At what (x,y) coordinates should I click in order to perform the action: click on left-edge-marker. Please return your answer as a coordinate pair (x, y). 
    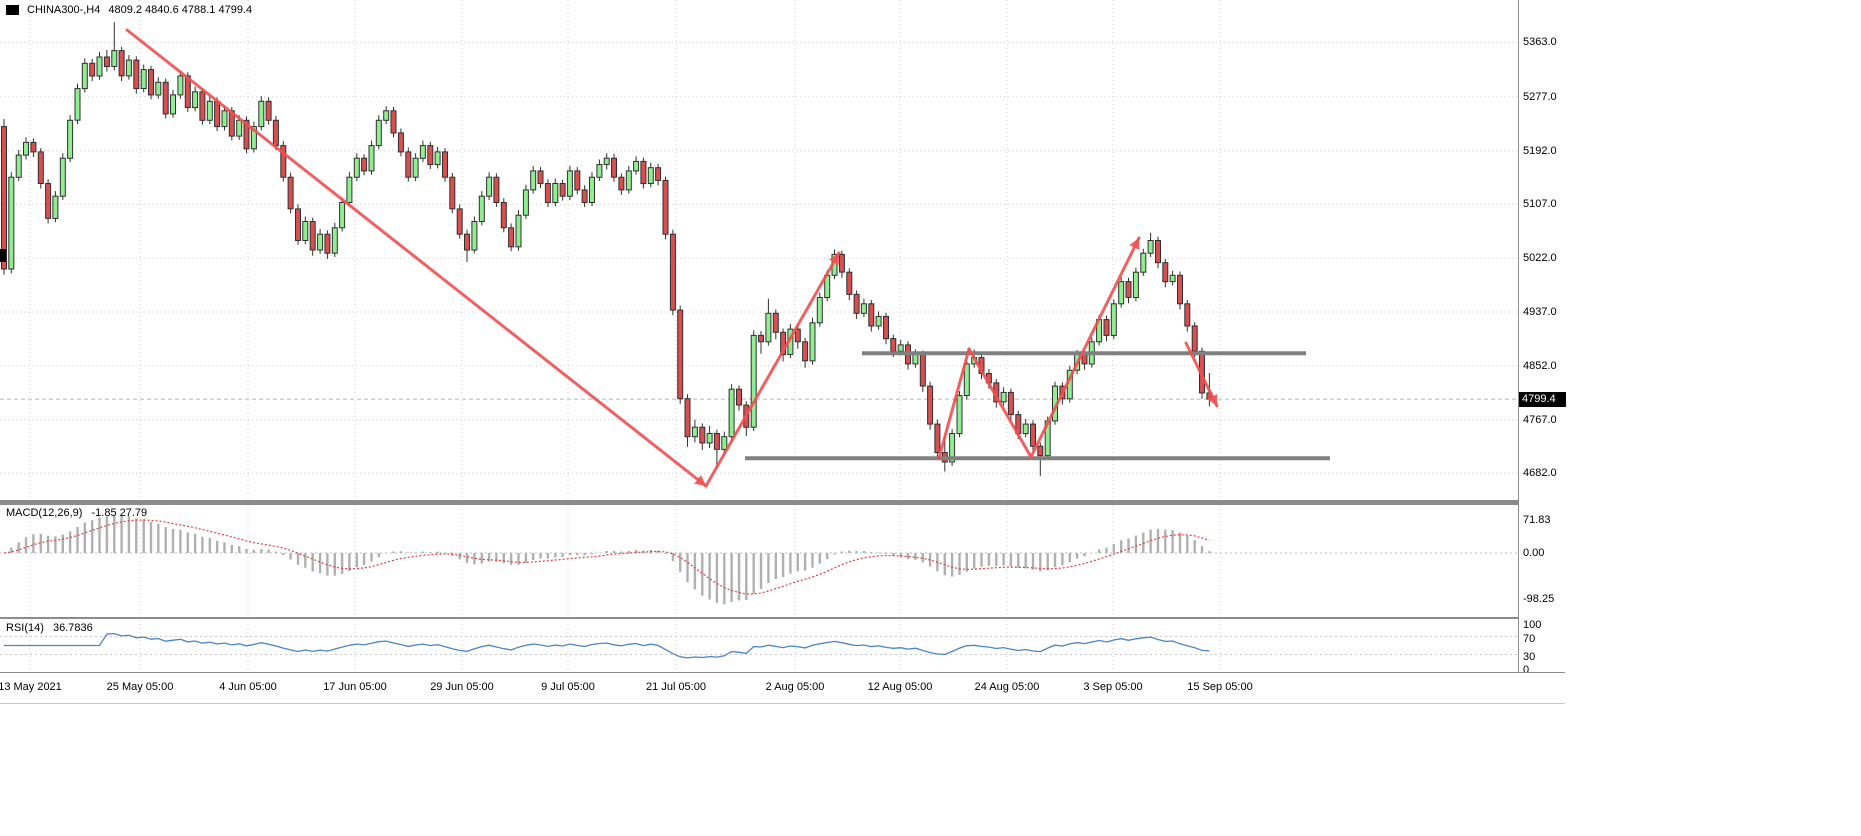
    Looking at the image, I should click on (3, 255).